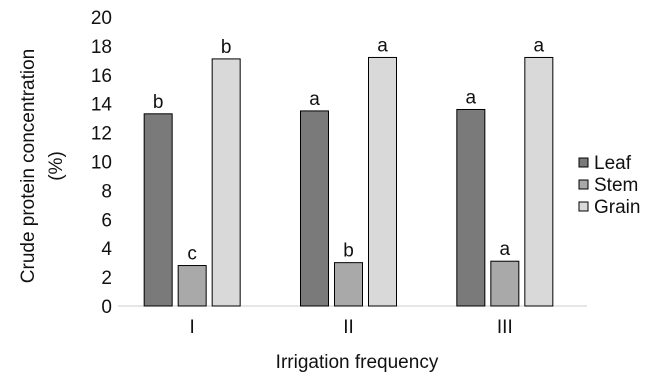 The image size is (665, 378). Describe the element at coordinates (382, 181) in the screenshot. I see `bar-grain-ii` at that location.